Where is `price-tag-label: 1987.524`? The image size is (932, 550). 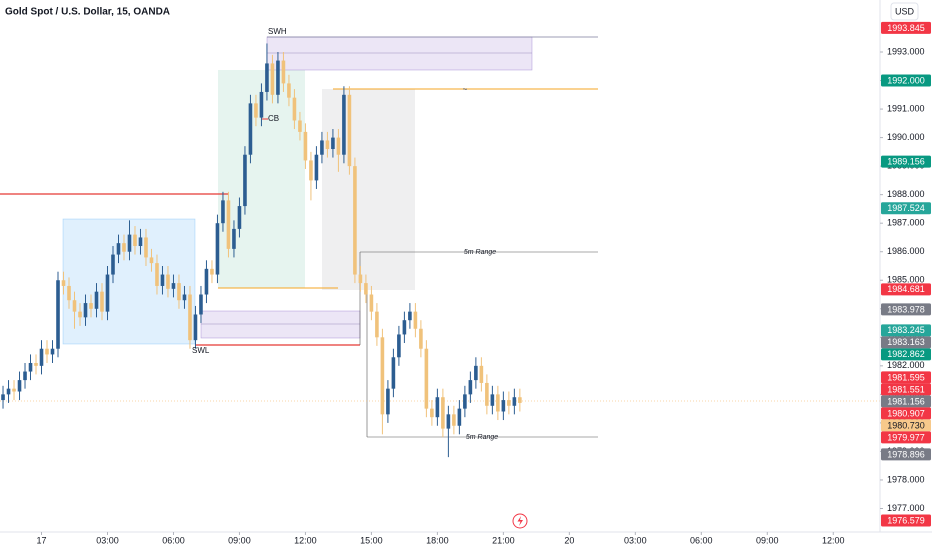 price-tag-label: 1987.524 is located at coordinates (906, 208).